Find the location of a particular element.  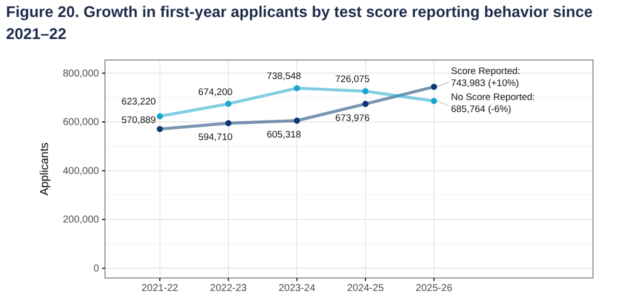

data-label: 726,075 is located at coordinates (352, 80).